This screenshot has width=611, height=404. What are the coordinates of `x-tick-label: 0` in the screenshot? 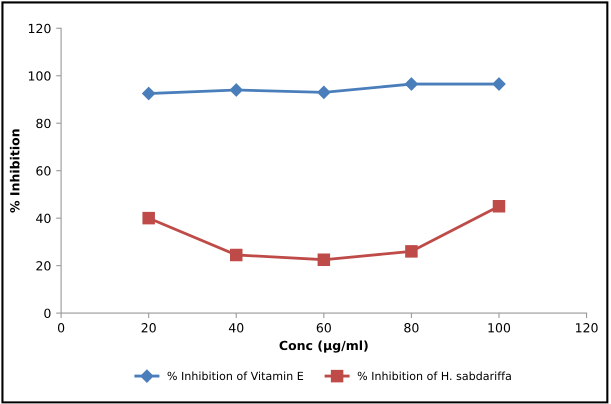 It's located at (61, 327).